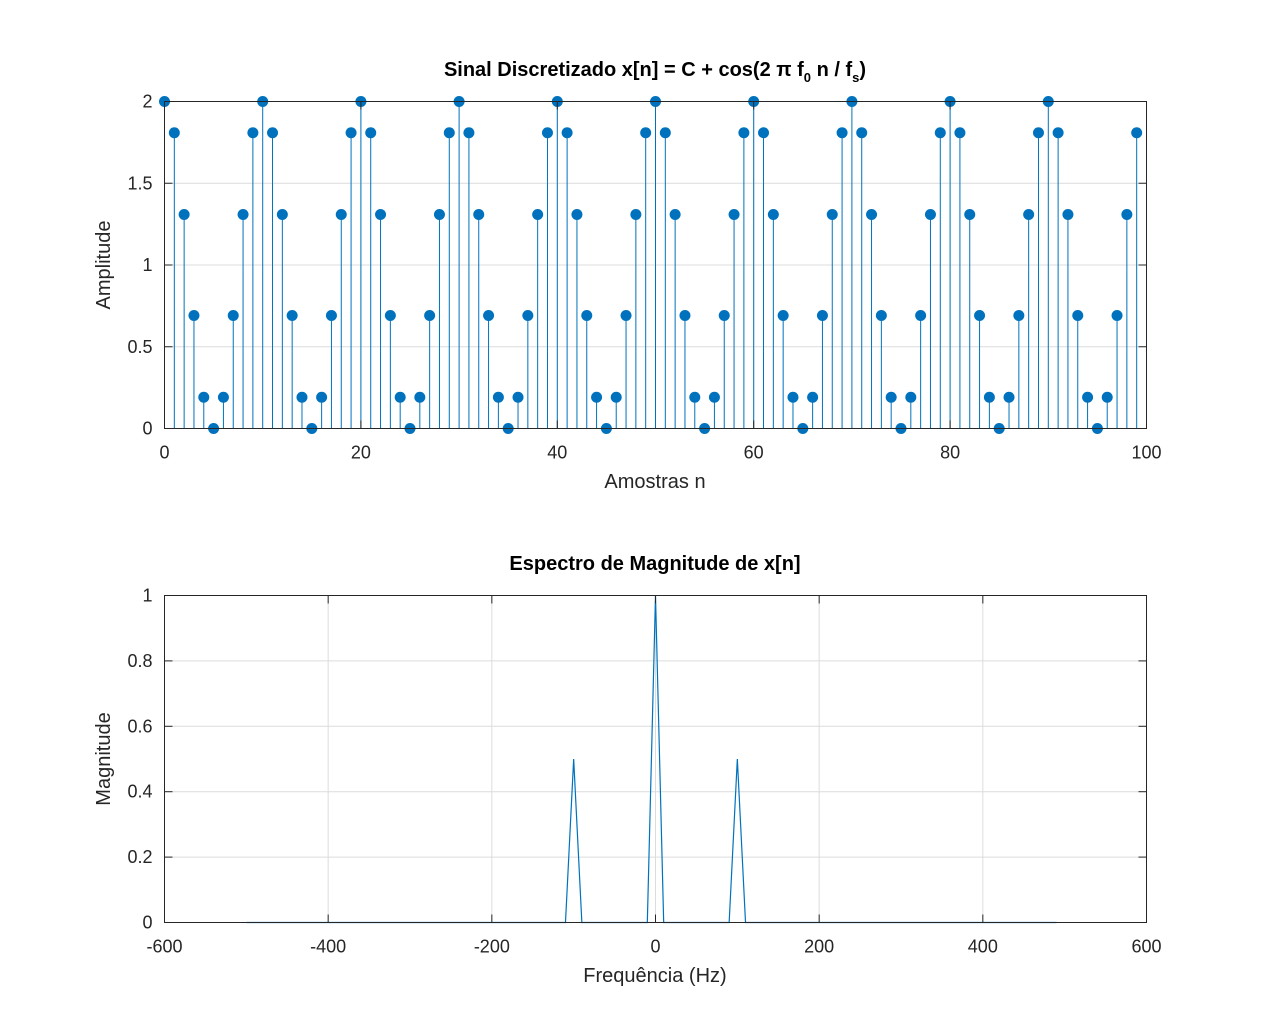  Describe the element at coordinates (147, 102) in the screenshot. I see `signal-y-tick-label: 2` at that location.